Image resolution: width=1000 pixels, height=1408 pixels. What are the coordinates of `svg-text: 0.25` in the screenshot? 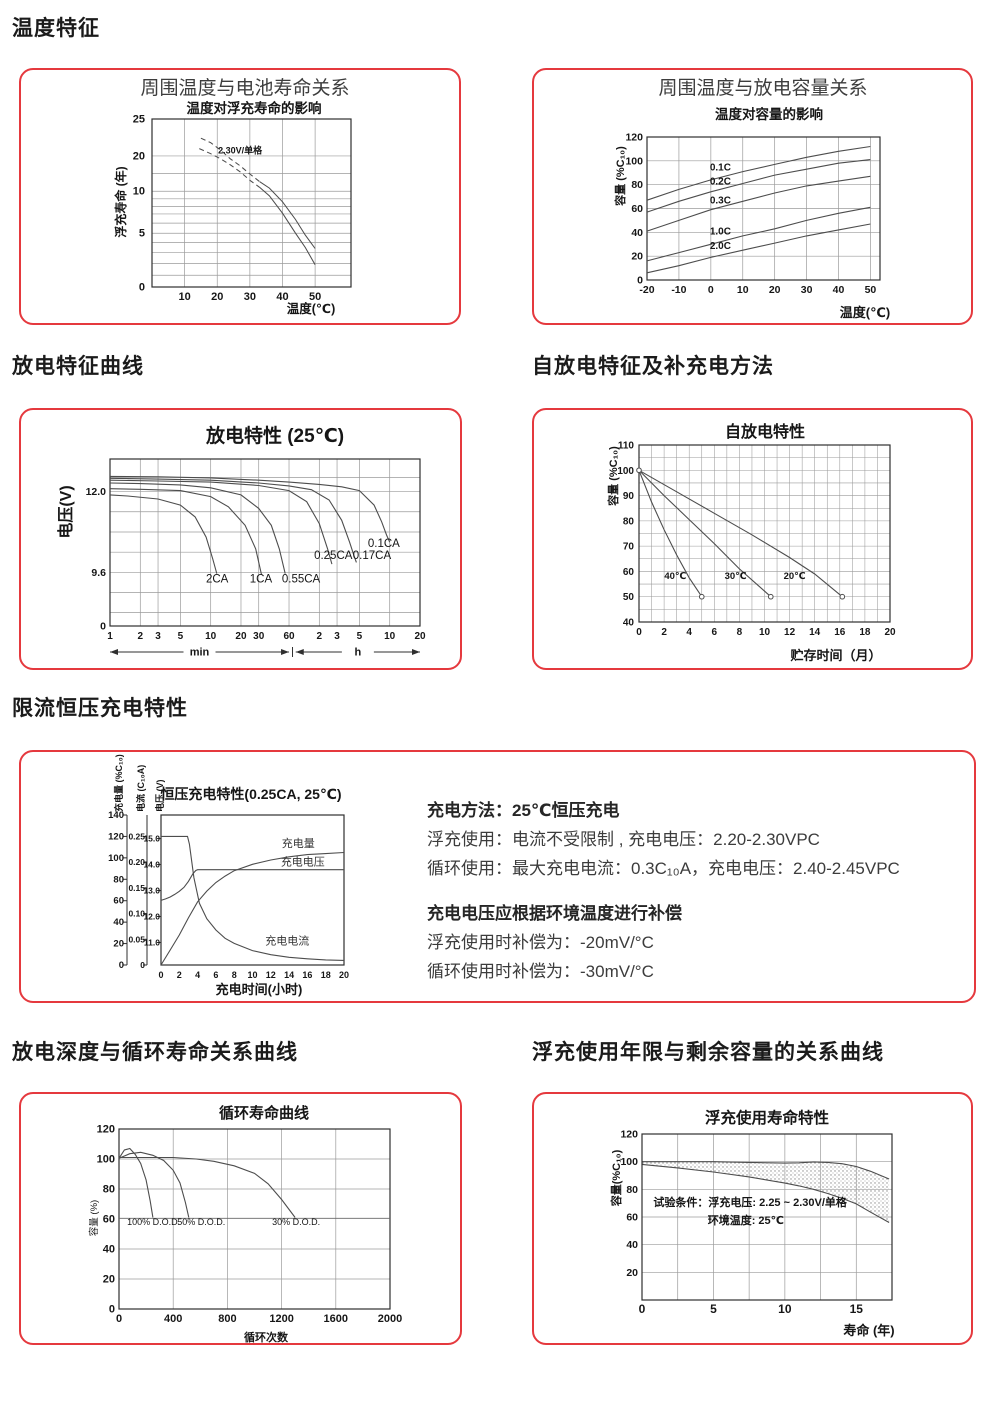 It's located at (136, 836).